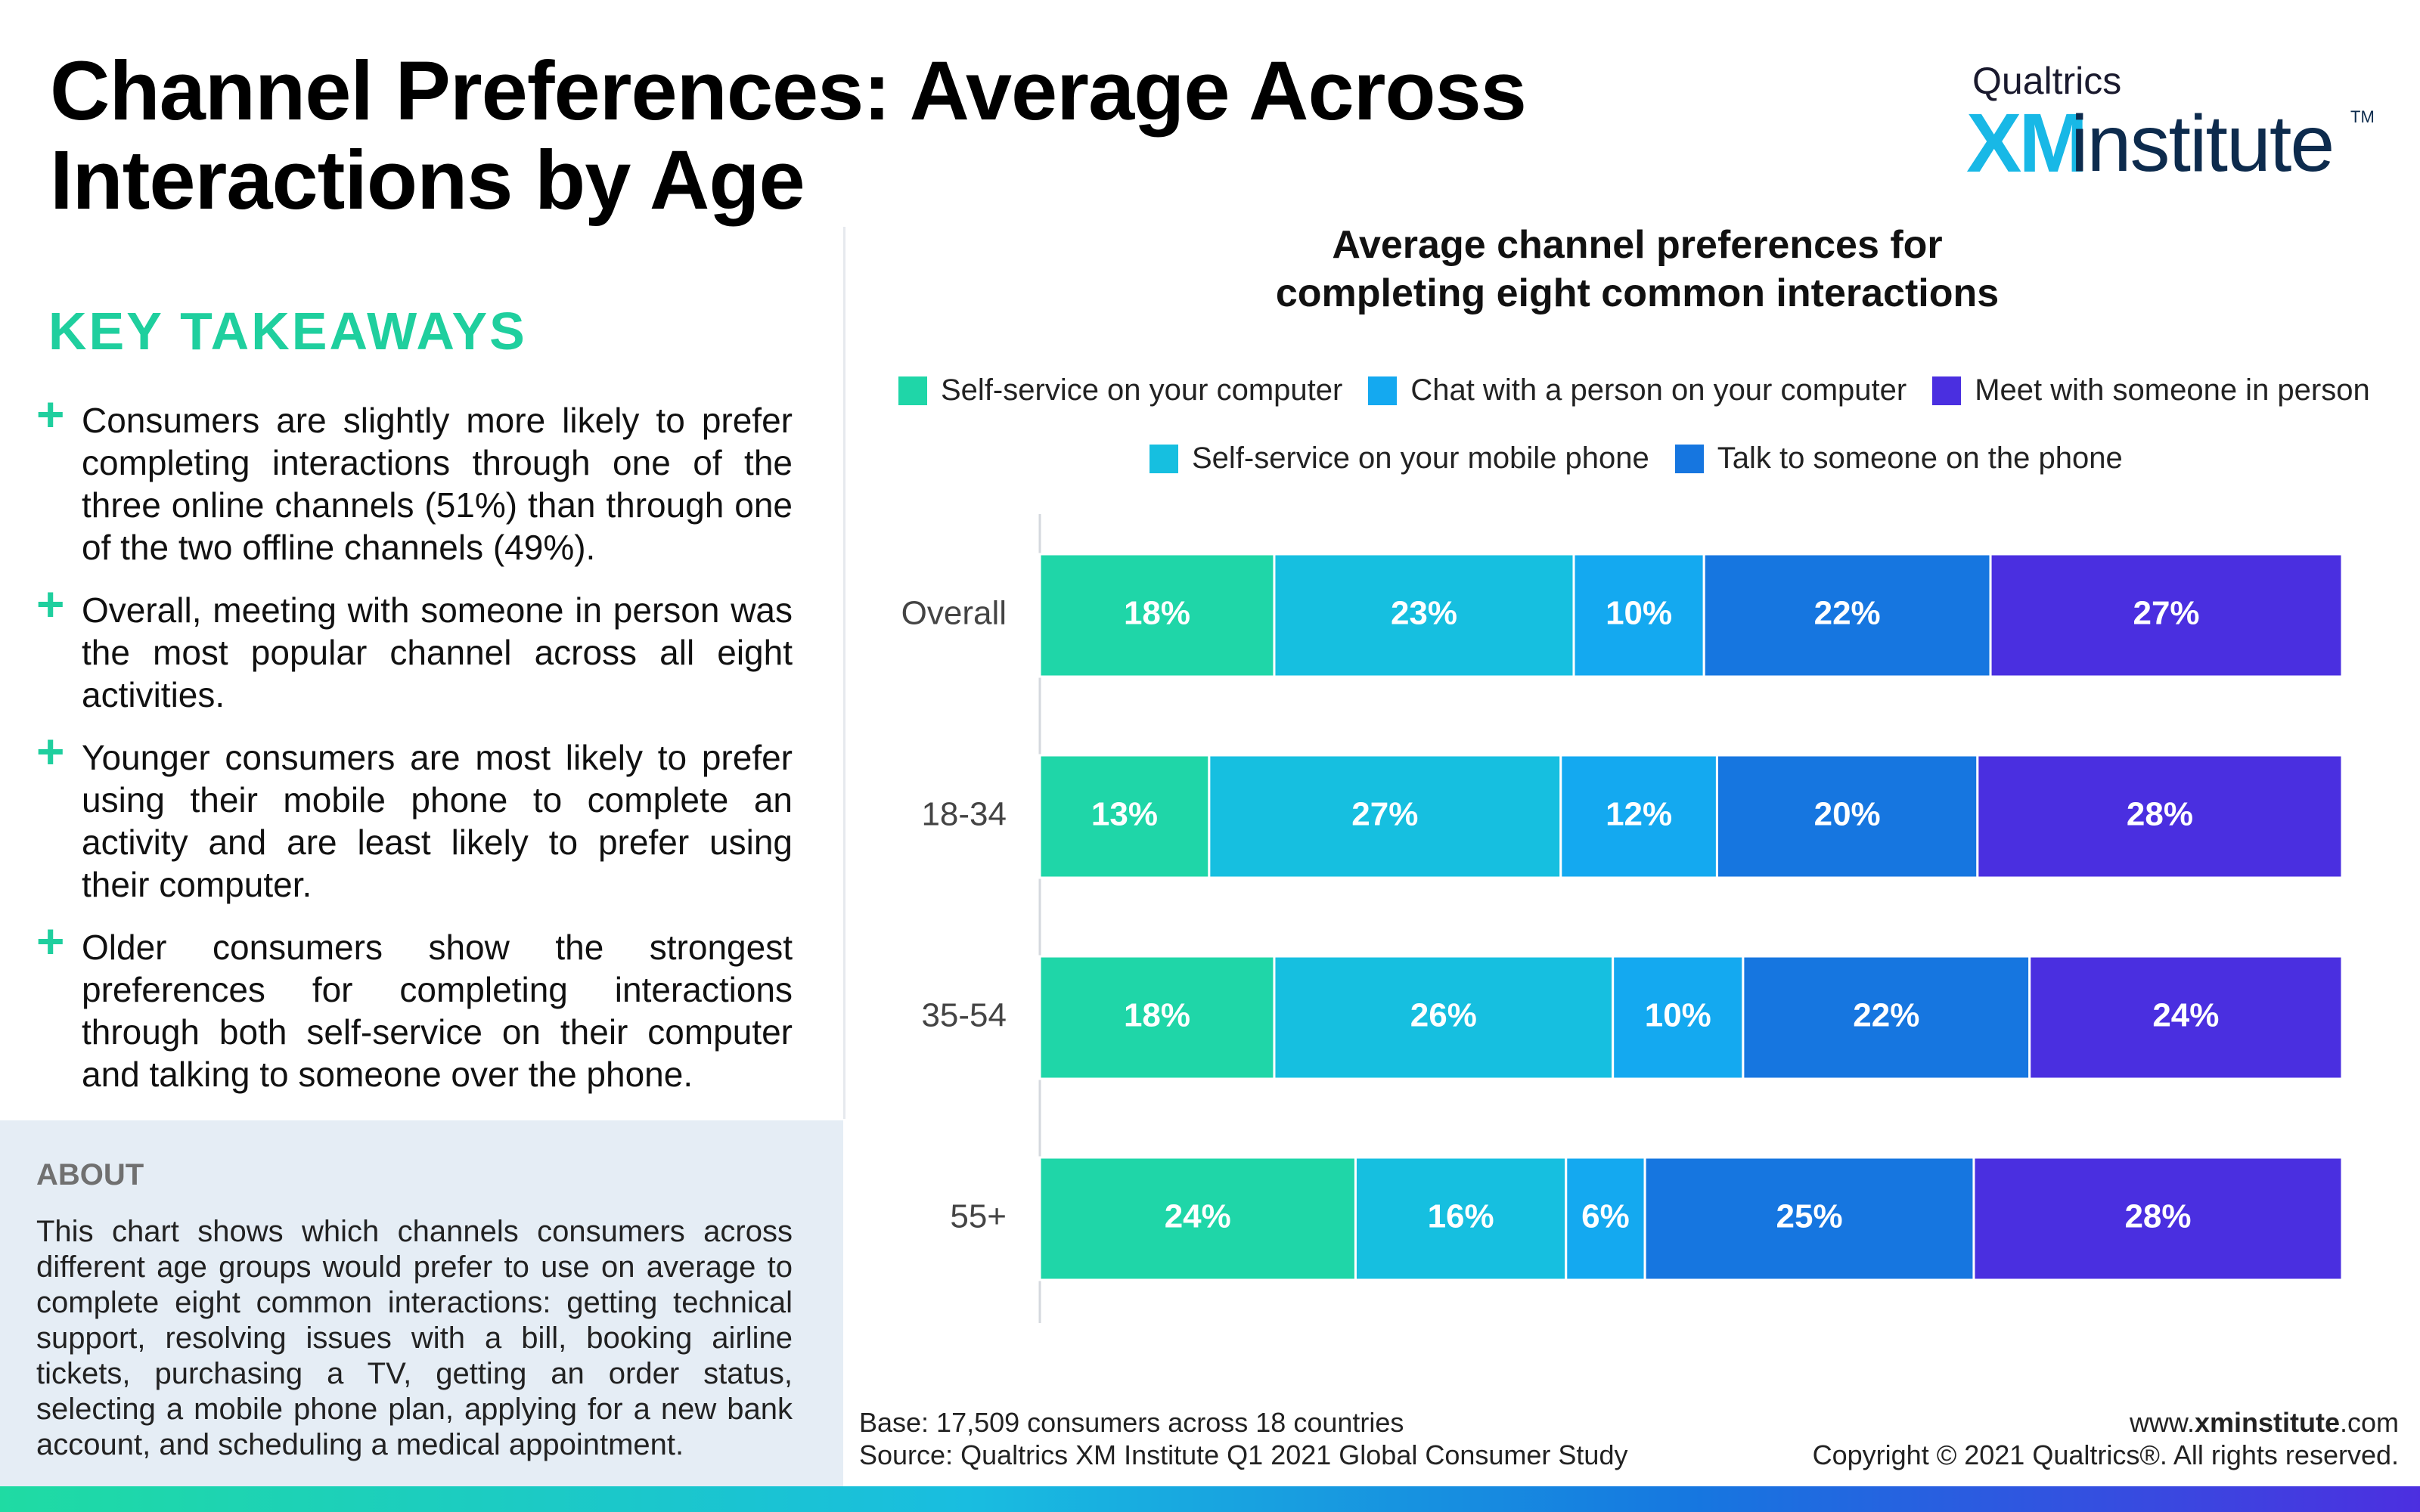 Image resolution: width=2420 pixels, height=1512 pixels. Describe the element at coordinates (2267, 1423) in the screenshot. I see `website-domain: xminstitute` at that location.